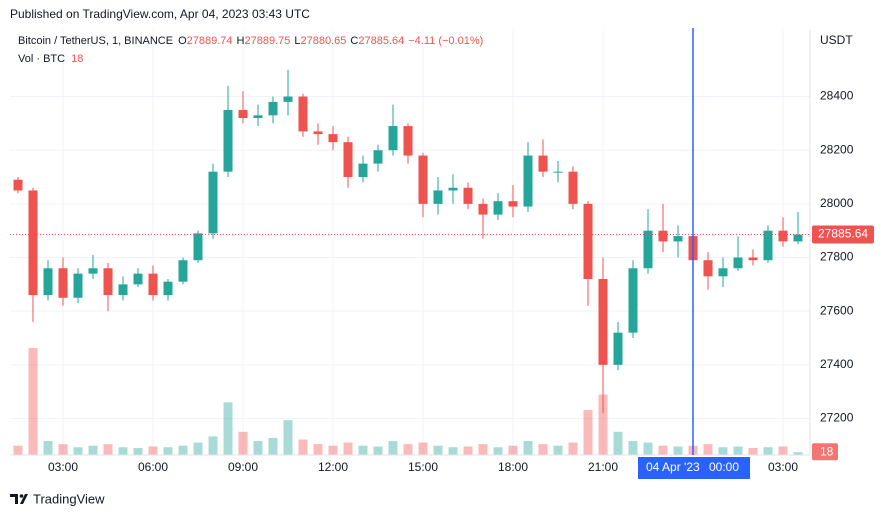 The image size is (891, 518). I want to click on legend-key: L, so click(297, 41).